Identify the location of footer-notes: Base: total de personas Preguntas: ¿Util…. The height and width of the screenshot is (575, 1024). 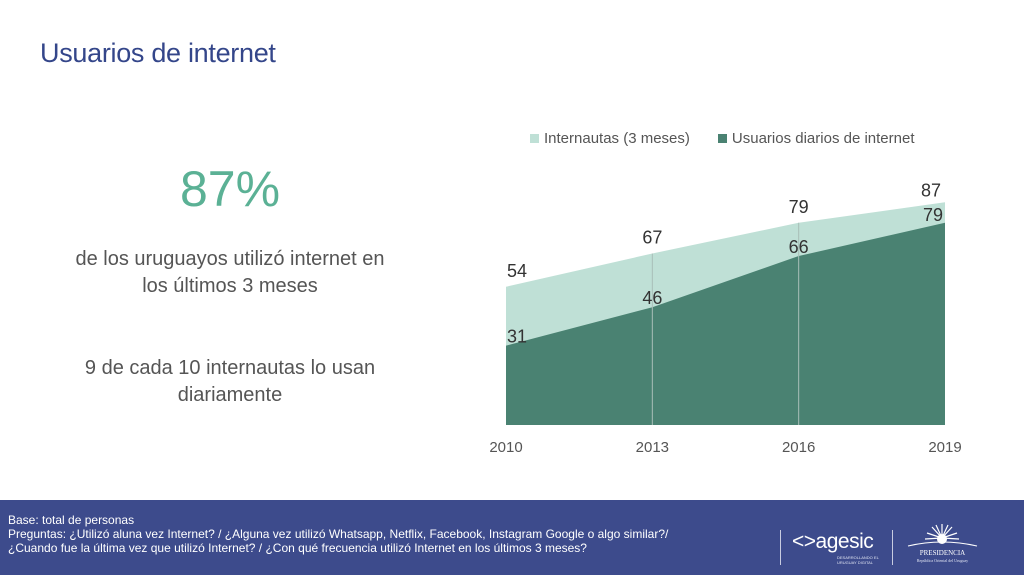
(338, 534).